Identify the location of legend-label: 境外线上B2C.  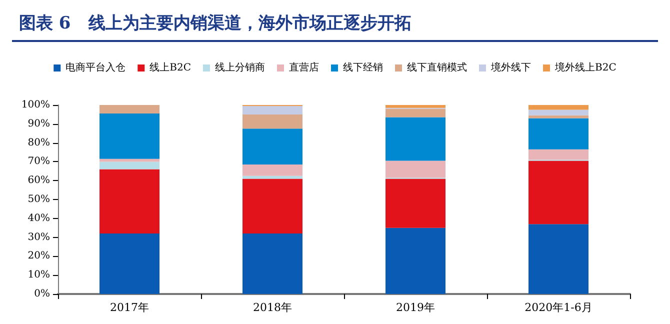
(585, 68).